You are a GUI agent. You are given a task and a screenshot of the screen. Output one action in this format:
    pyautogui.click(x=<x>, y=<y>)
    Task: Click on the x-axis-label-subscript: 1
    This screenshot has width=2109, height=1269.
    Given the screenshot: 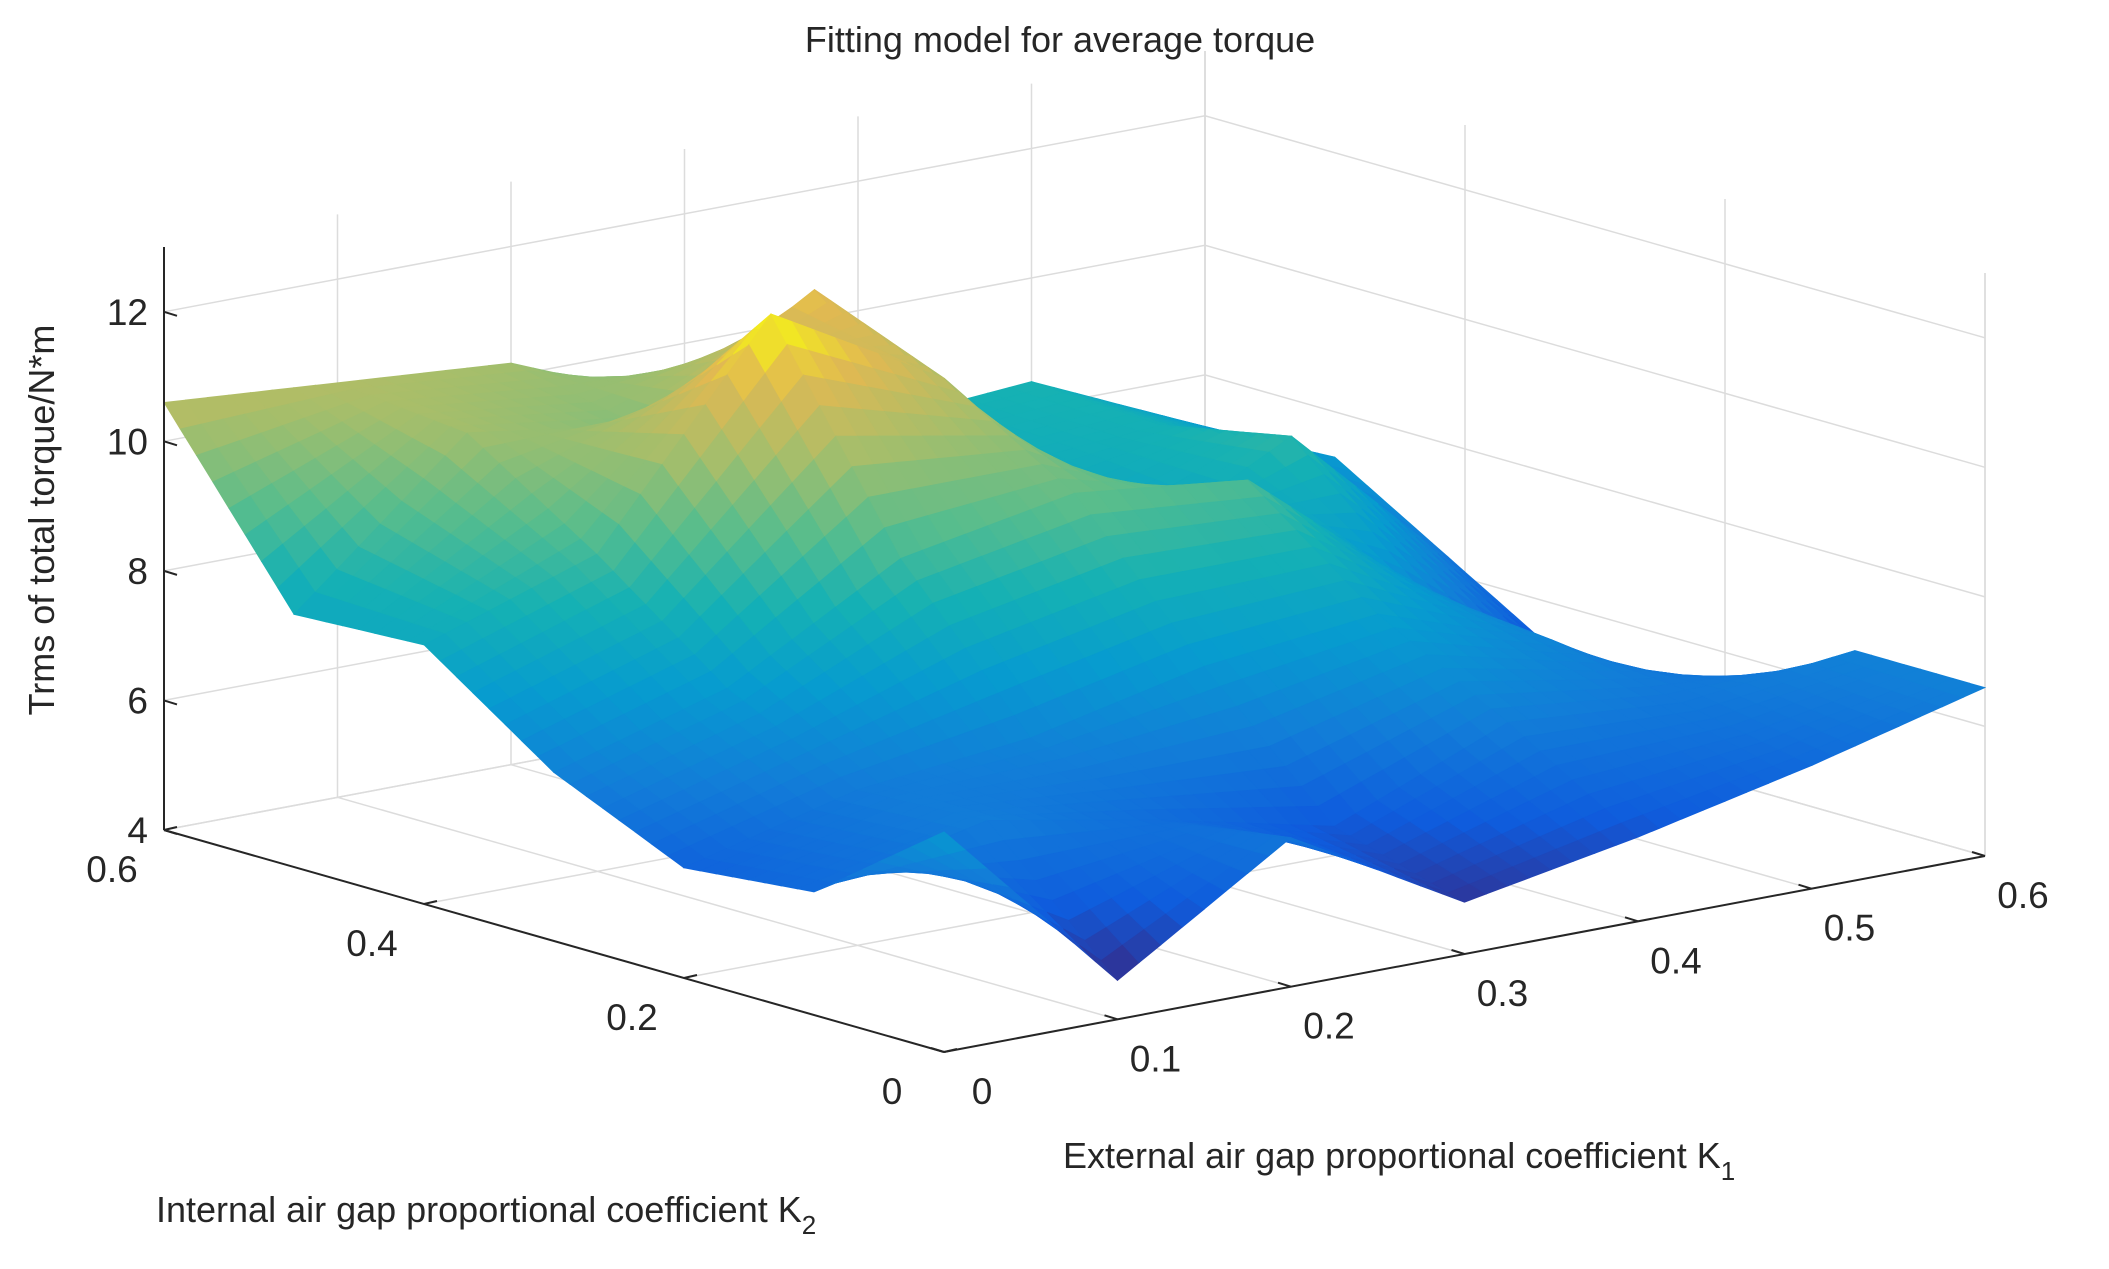 What is the action you would take?
    pyautogui.click(x=1728, y=1171)
    